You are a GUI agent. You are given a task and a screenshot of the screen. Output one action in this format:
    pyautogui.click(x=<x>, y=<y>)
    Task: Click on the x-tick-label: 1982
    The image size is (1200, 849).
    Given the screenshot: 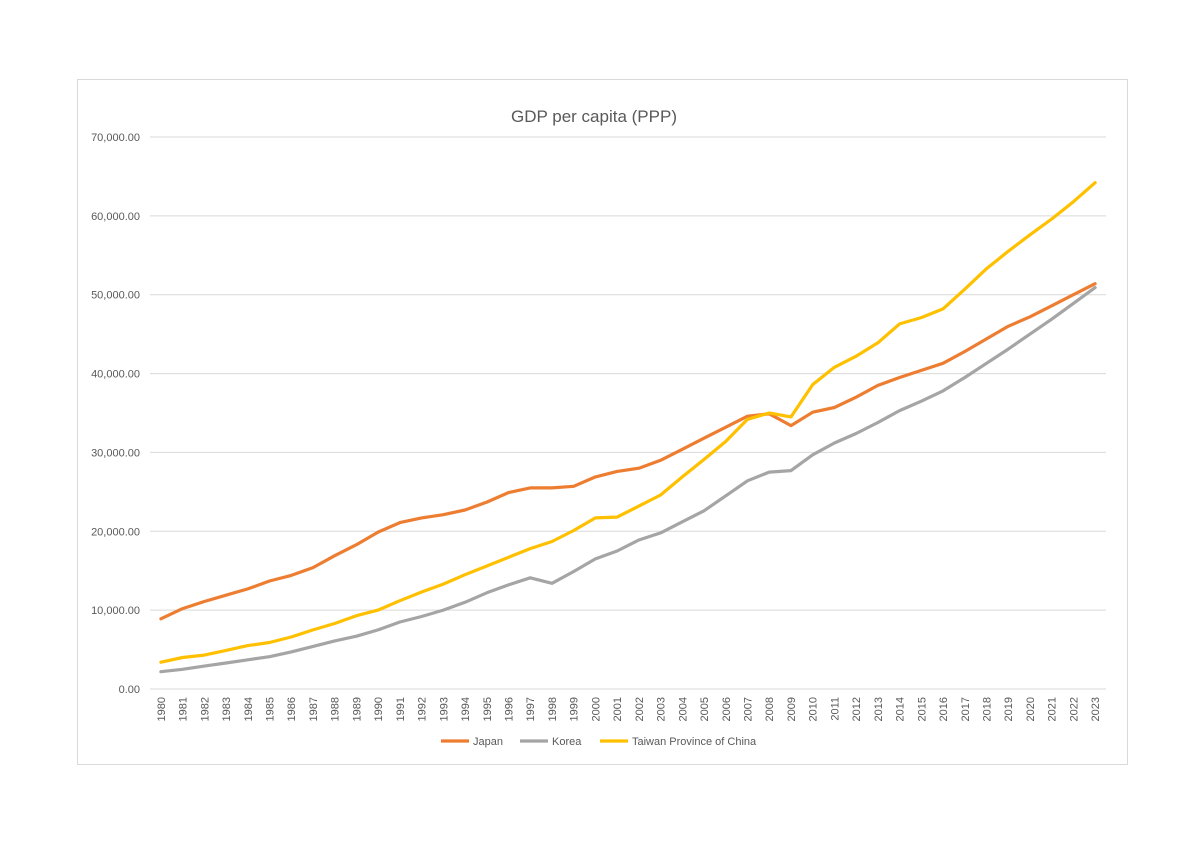 What is the action you would take?
    pyautogui.click(x=205, y=709)
    